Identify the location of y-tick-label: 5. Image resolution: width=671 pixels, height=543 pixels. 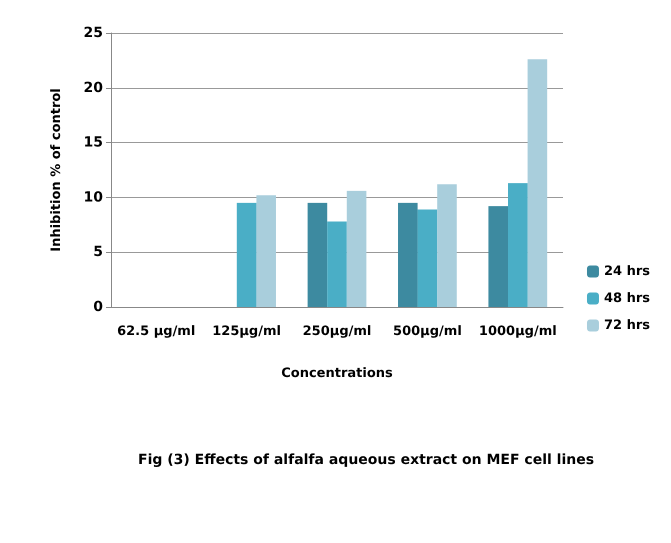
(98, 252).